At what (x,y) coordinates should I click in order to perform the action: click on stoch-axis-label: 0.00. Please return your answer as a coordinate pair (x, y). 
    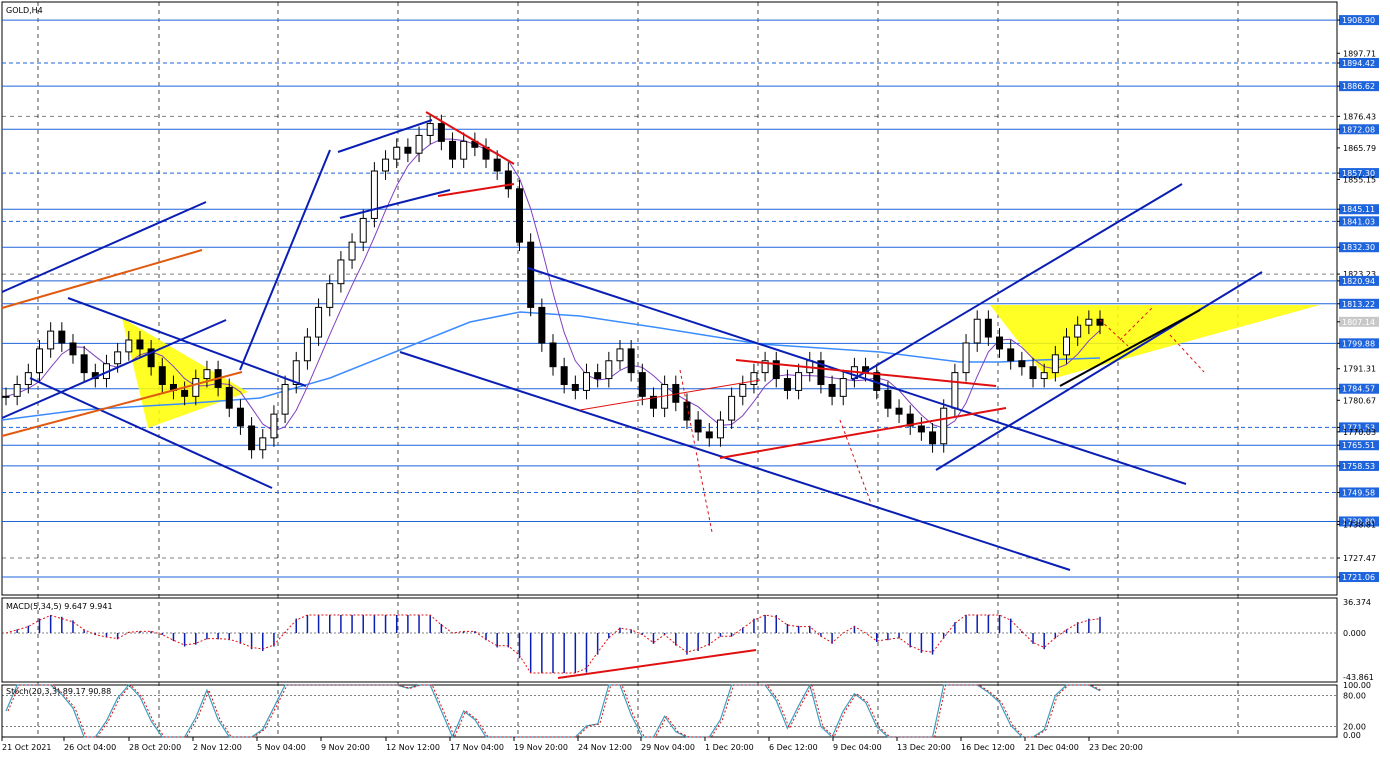
    Looking at the image, I should click on (1352, 735).